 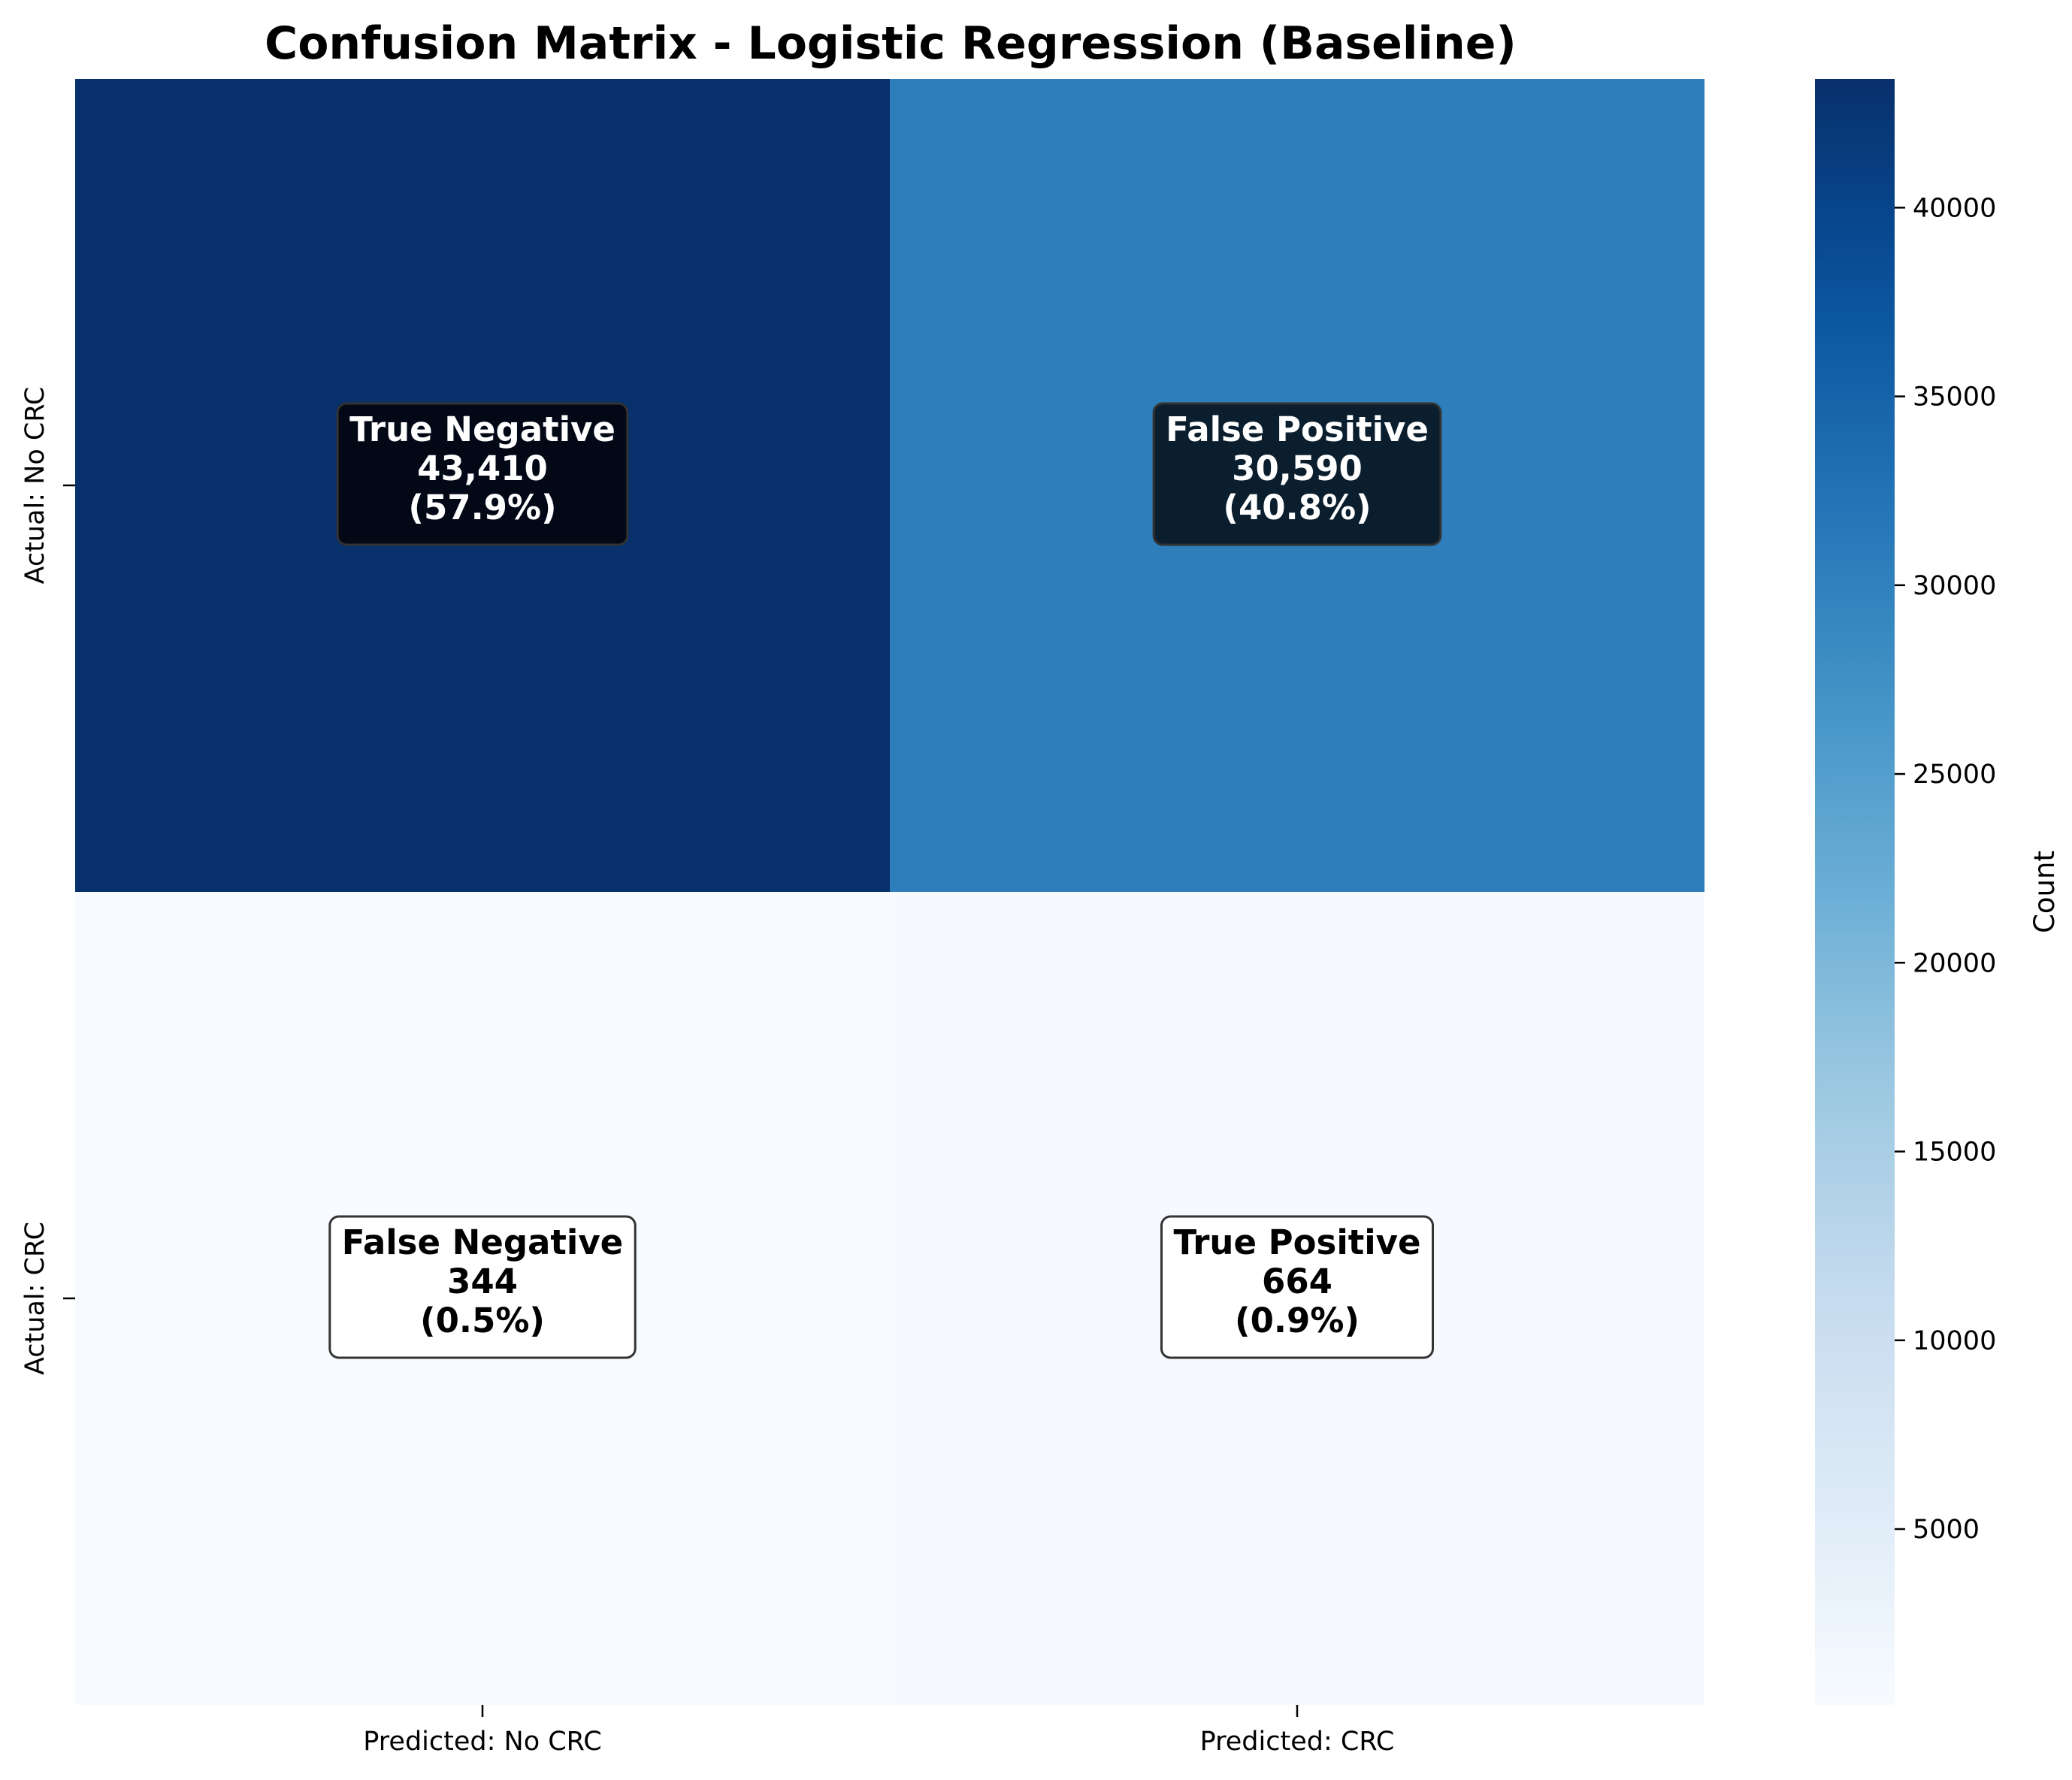 I want to click on y-tick-label: Actual: No CRC, so click(x=35, y=486).